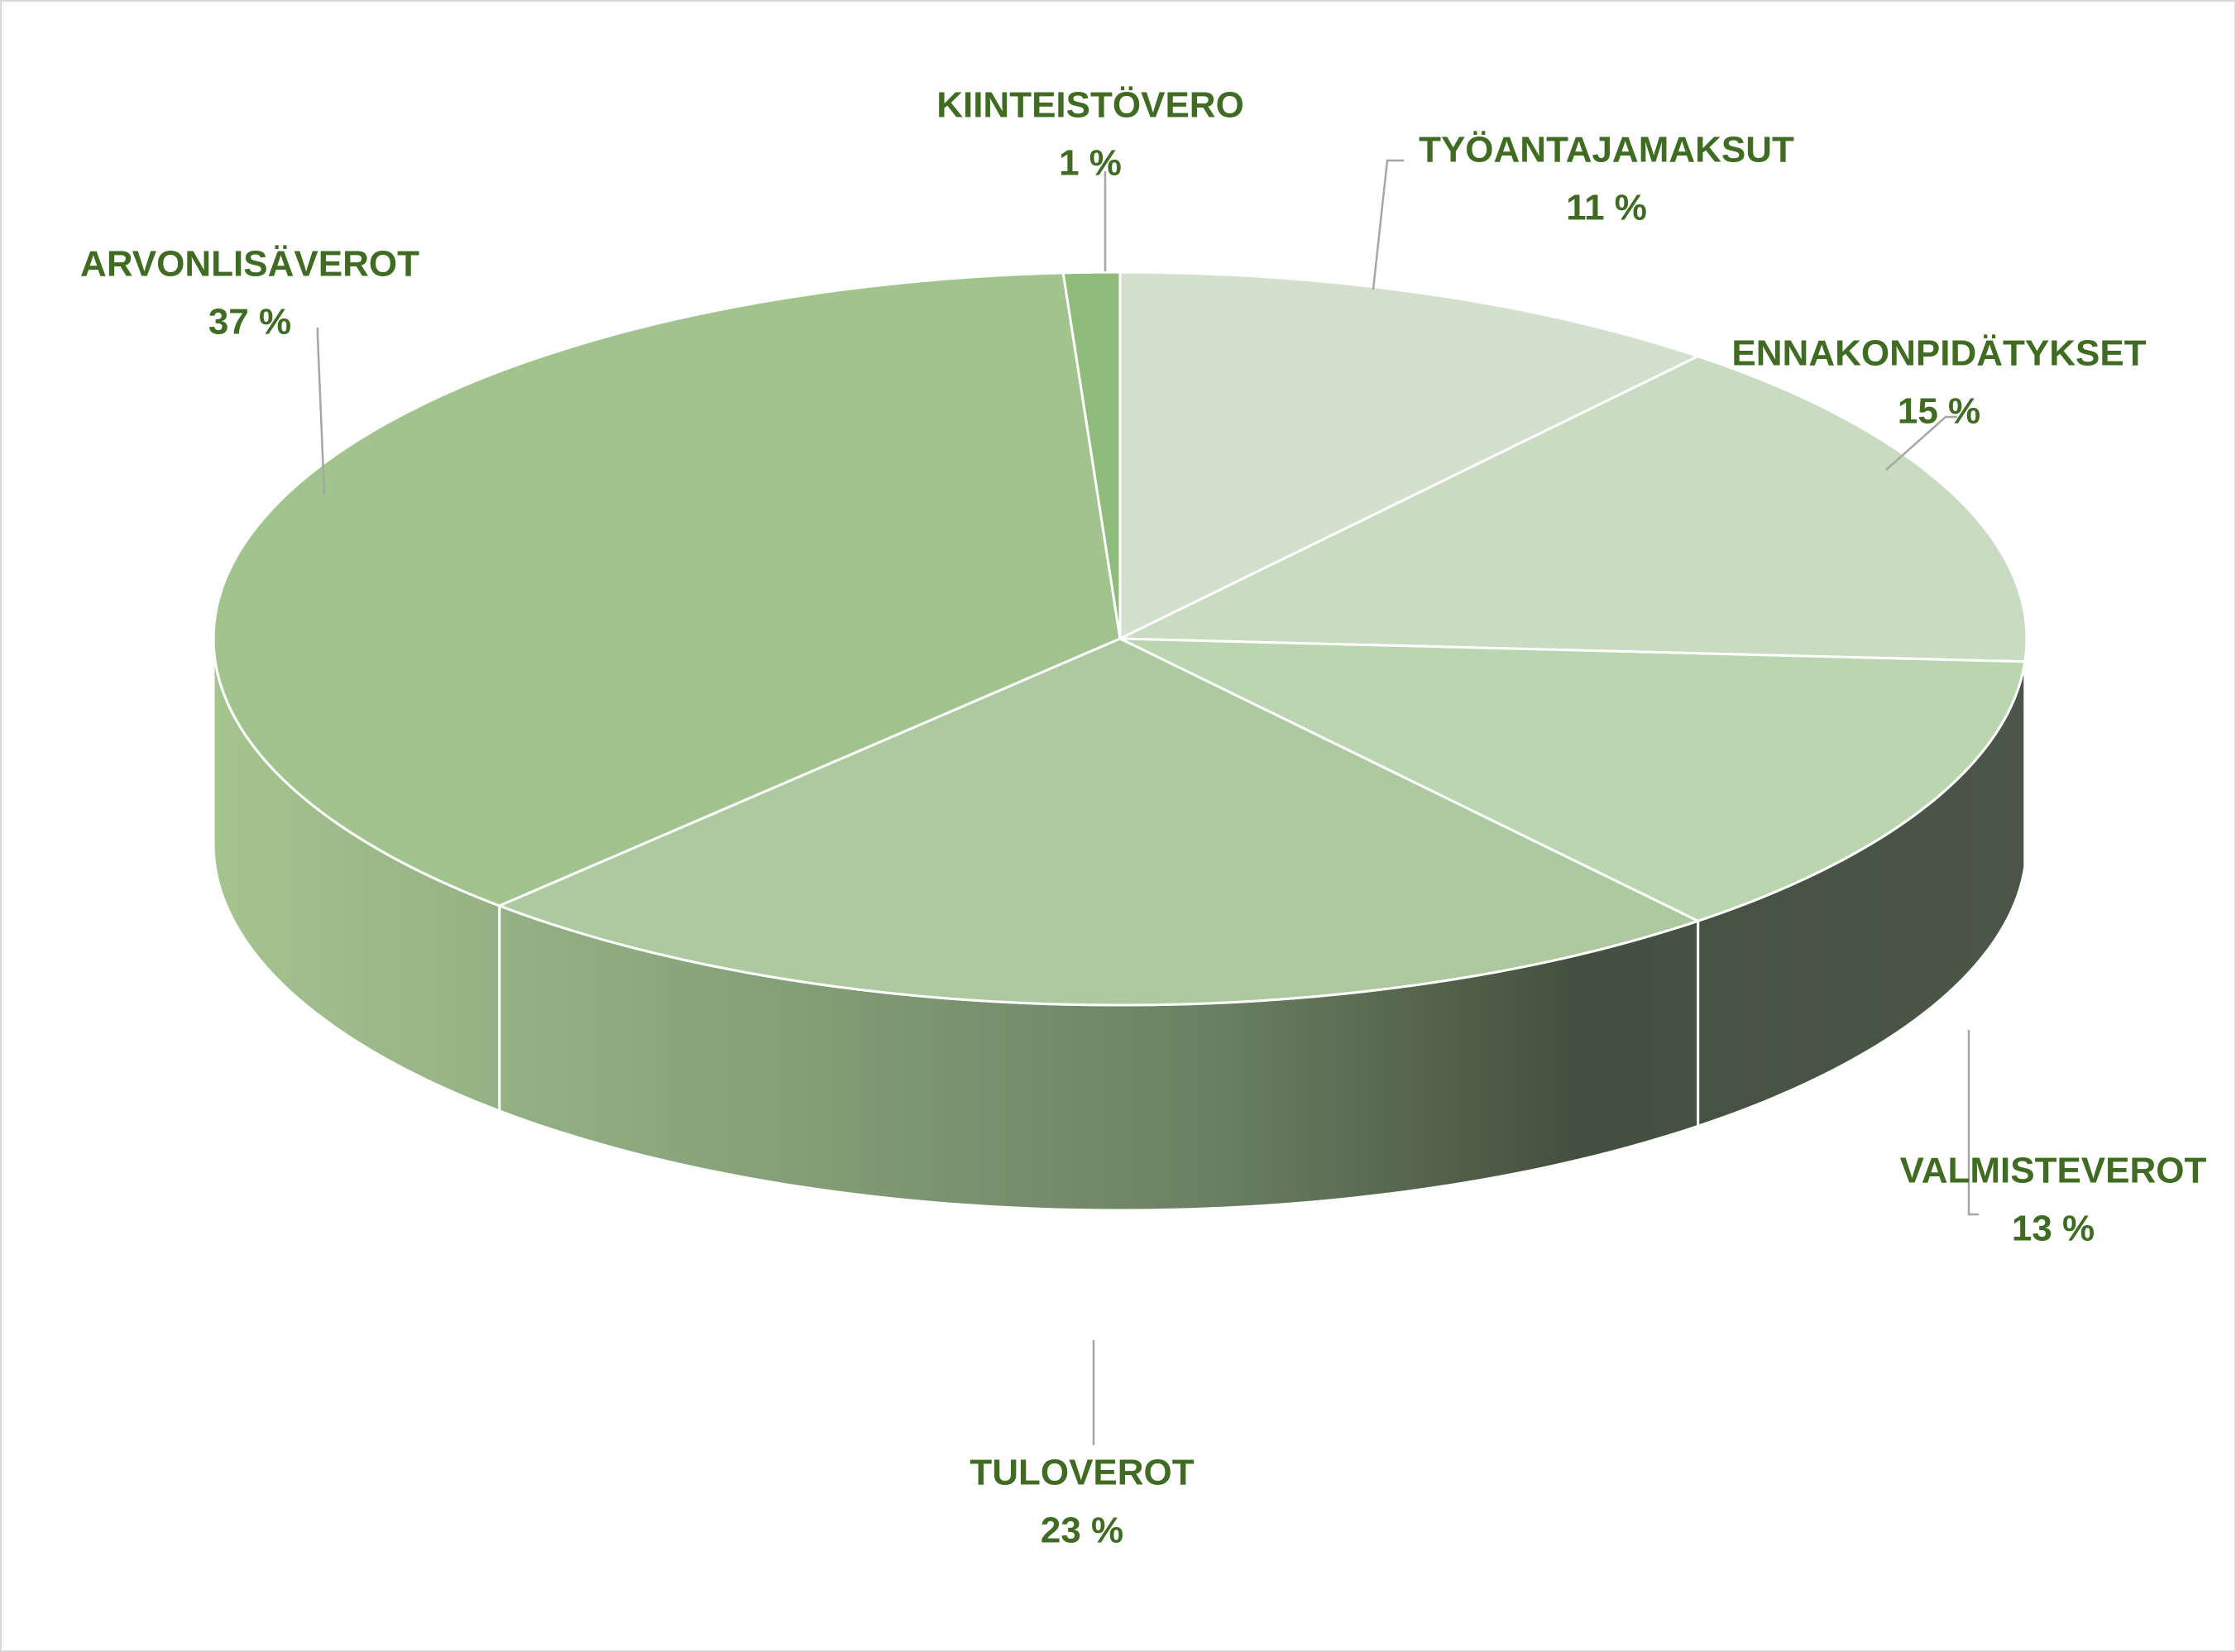 This screenshot has height=1652, width=2236. Describe the element at coordinates (1606, 149) in the screenshot. I see `slice-name-label: TYÖANTAJAMAKSUT` at that location.